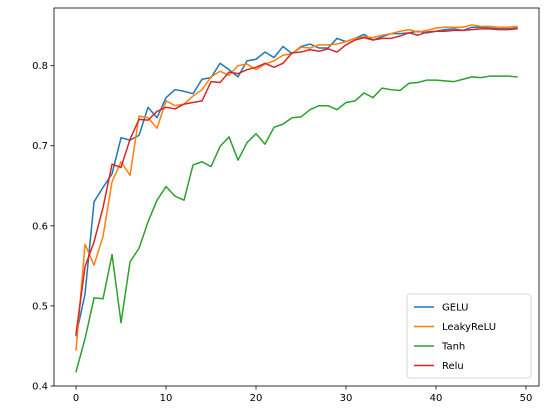 The height and width of the screenshot is (413, 547). Describe the element at coordinates (40, 146) in the screenshot. I see `y-tick-label: 0.7` at that location.